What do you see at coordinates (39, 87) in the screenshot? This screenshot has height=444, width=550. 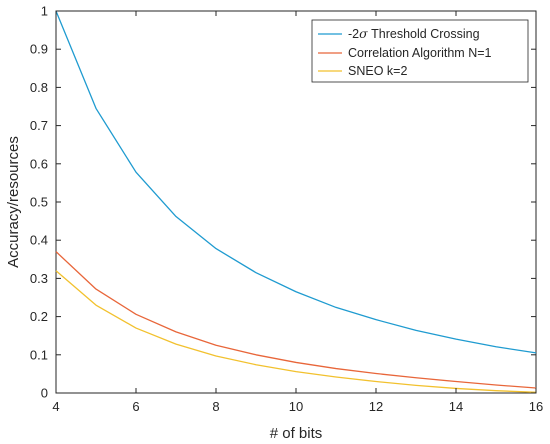 I see `y-tick-label: 0.8` at bounding box center [39, 87].